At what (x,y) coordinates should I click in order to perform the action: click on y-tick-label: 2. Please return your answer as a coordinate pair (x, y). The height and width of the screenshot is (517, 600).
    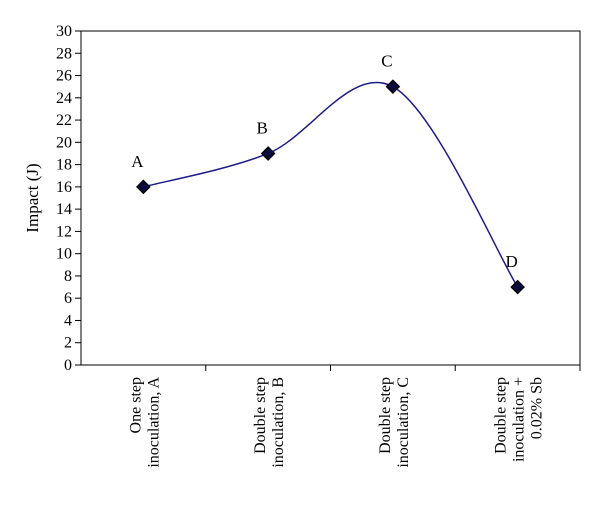
    Looking at the image, I should click on (68, 343).